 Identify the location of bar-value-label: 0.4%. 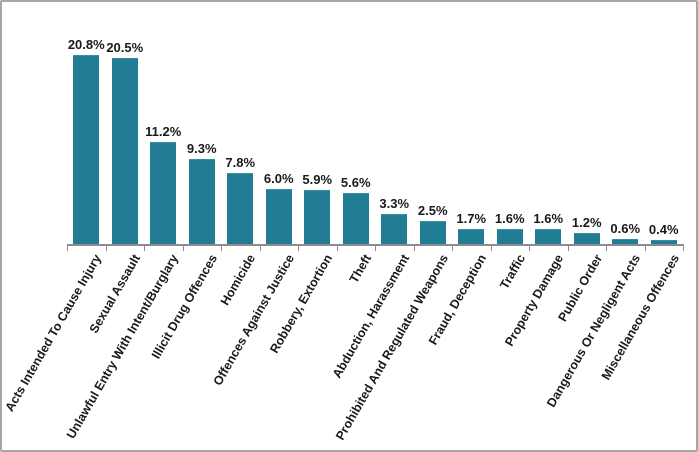
(663, 229).